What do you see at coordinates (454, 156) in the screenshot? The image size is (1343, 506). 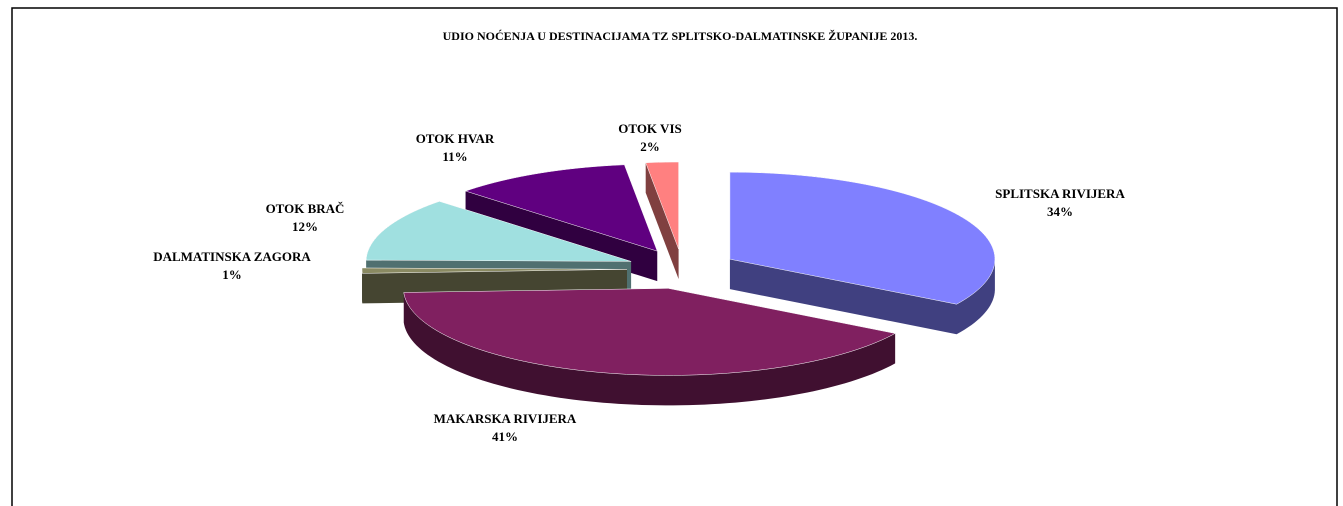 I see `slice-value-label: 11%` at bounding box center [454, 156].